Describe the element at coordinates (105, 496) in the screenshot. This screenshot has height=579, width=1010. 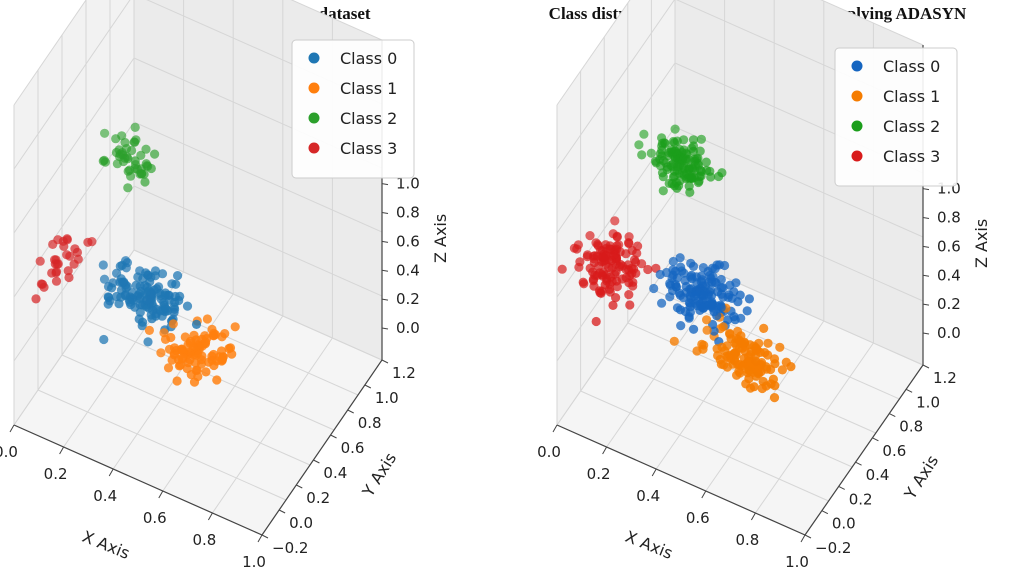
I see `x-tick-label: 0.4` at that location.